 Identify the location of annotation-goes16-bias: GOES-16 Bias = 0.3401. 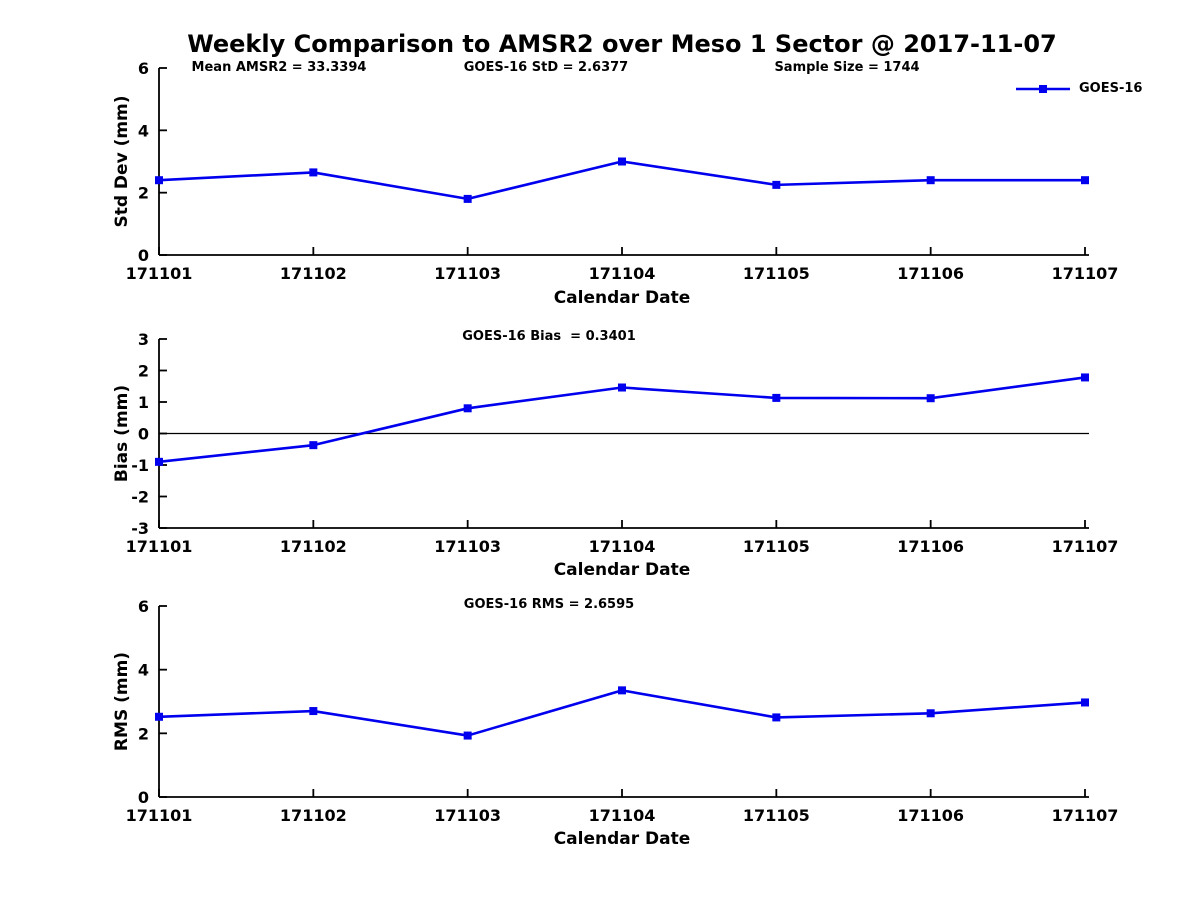
(549, 336).